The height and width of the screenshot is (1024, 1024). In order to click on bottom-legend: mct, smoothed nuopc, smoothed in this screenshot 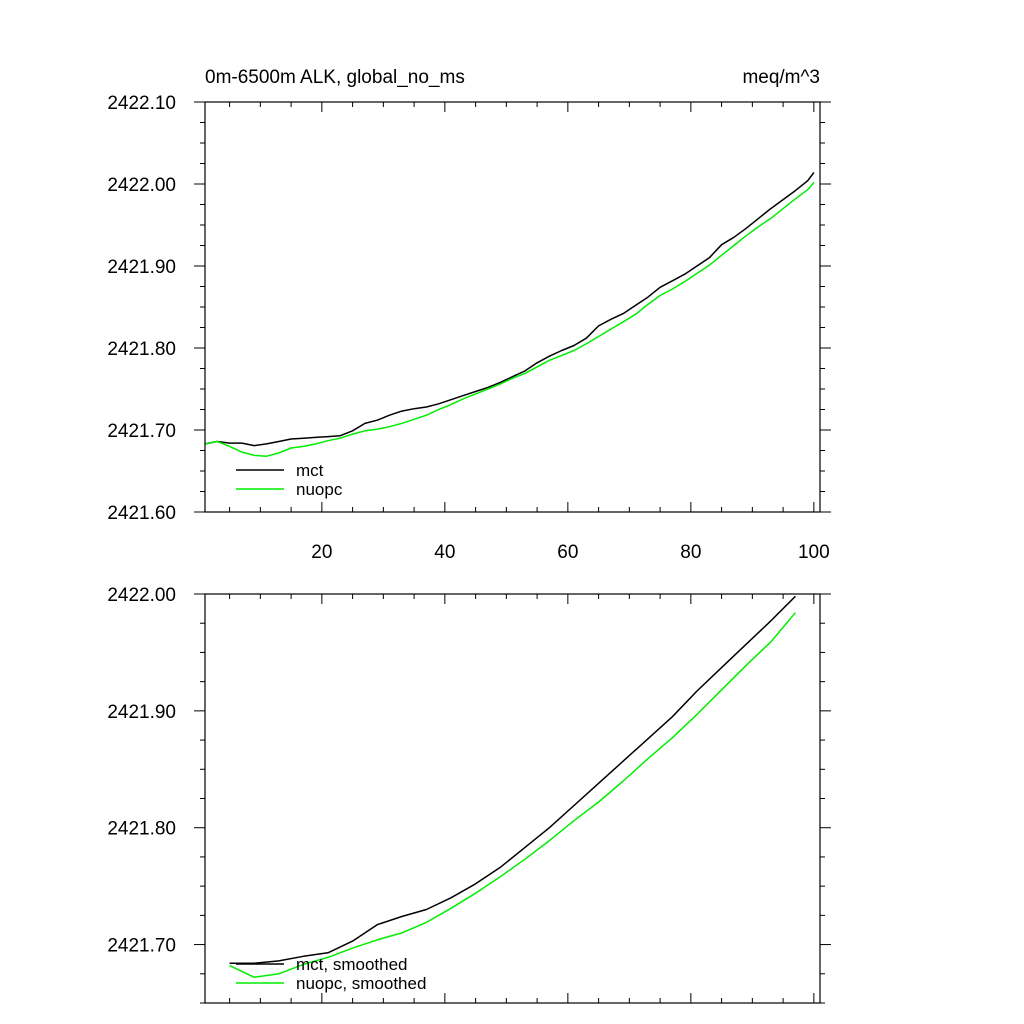, I will do `click(331, 974)`.